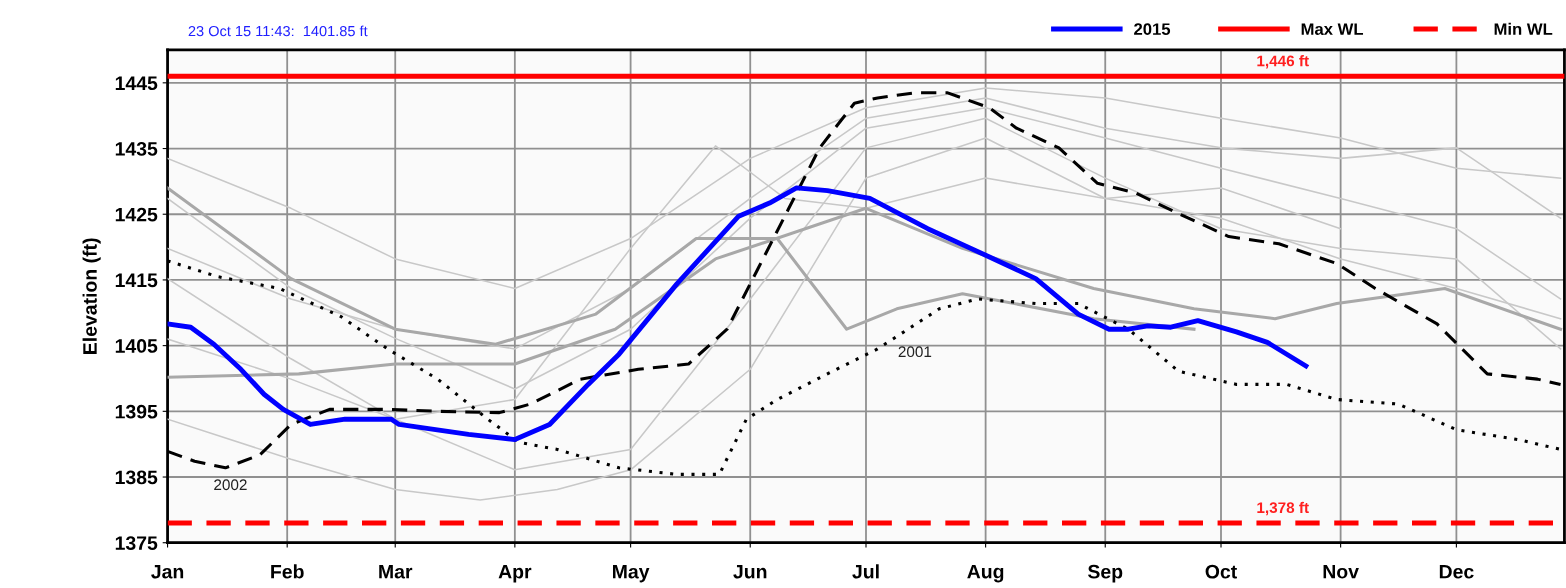 The height and width of the screenshot is (588, 1566). I want to click on annotation: 1,378 ft, so click(1283, 508).